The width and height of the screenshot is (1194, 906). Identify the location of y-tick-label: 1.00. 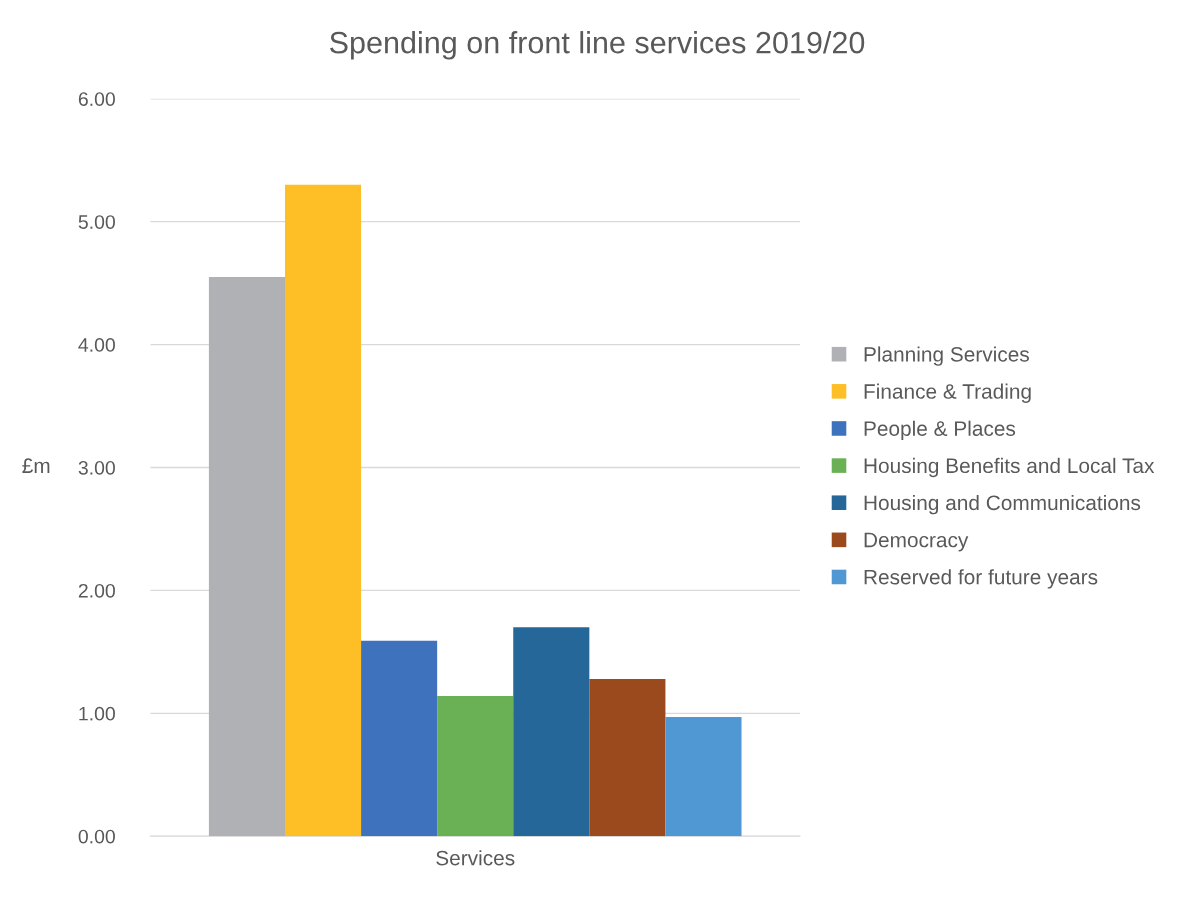
(97, 713).